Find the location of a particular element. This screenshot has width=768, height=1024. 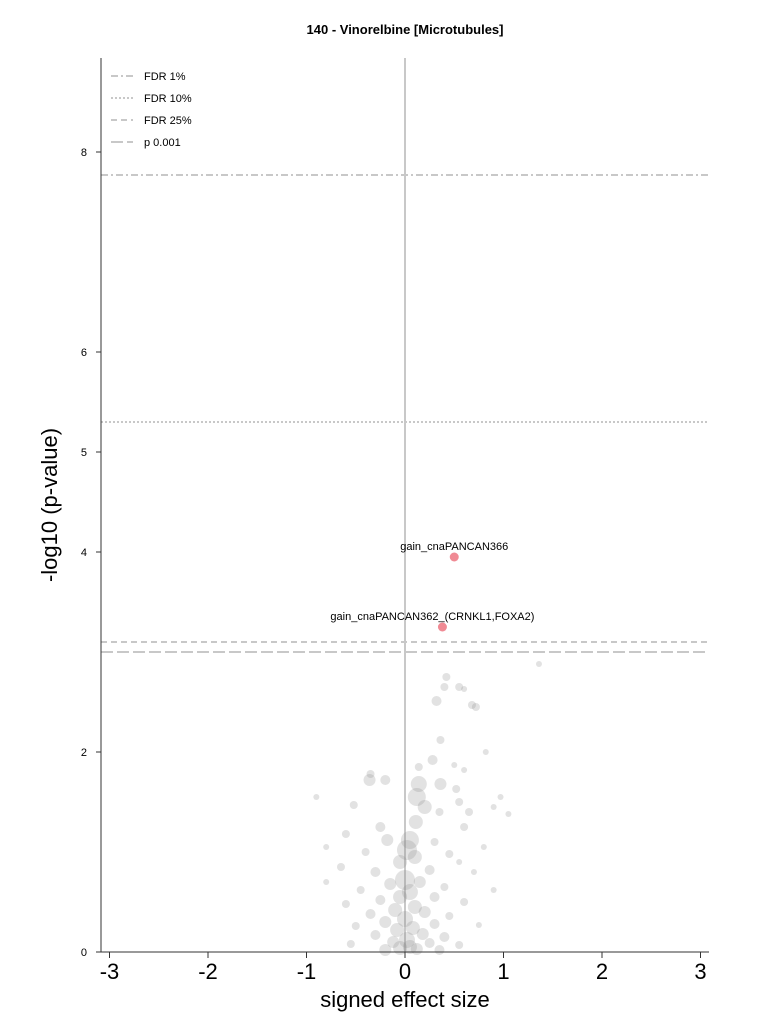

x-tick-label: -3 is located at coordinates (110, 971).